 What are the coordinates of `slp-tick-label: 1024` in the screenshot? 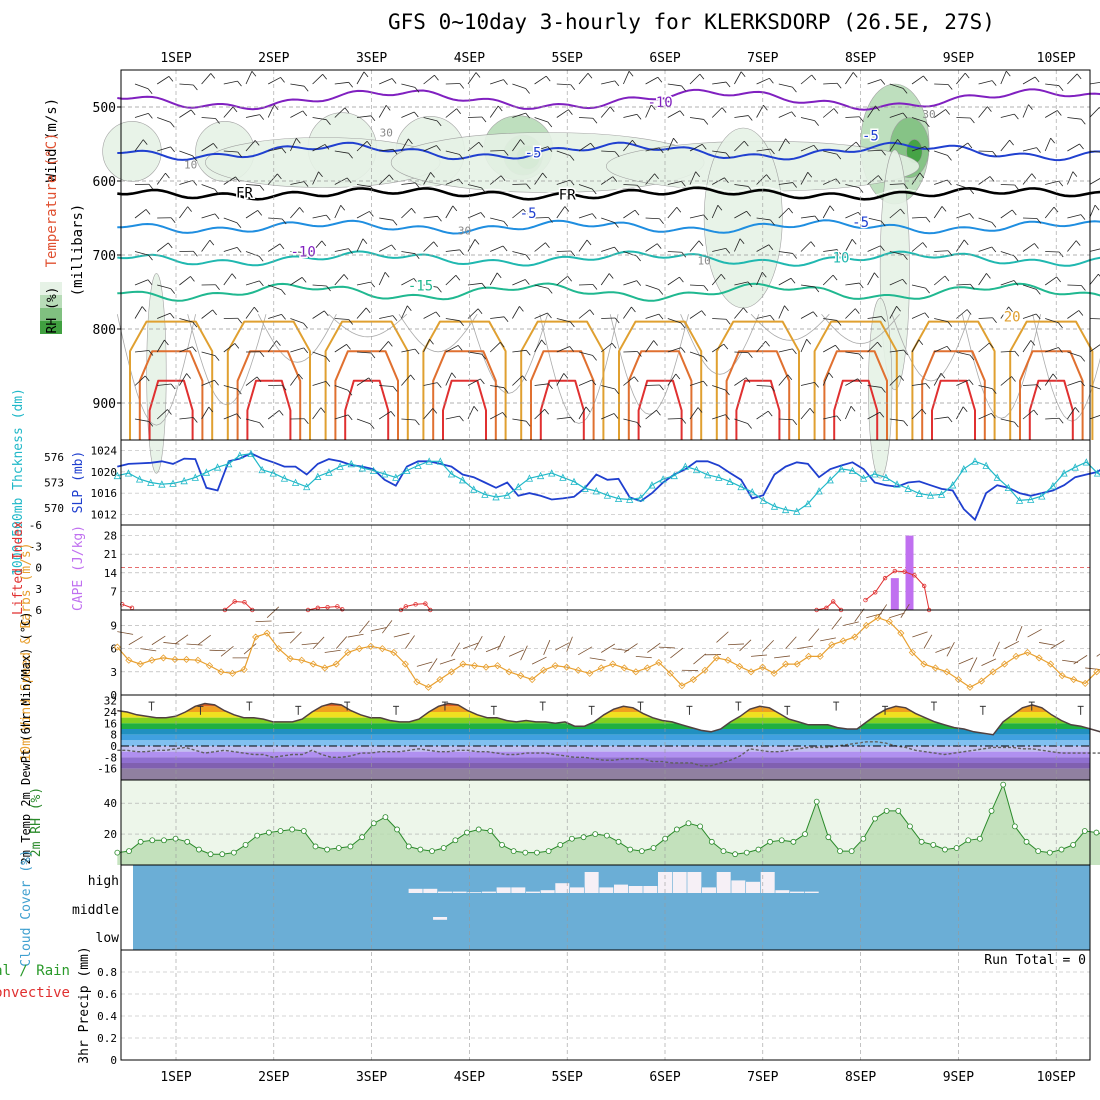 It's located at (104, 451).